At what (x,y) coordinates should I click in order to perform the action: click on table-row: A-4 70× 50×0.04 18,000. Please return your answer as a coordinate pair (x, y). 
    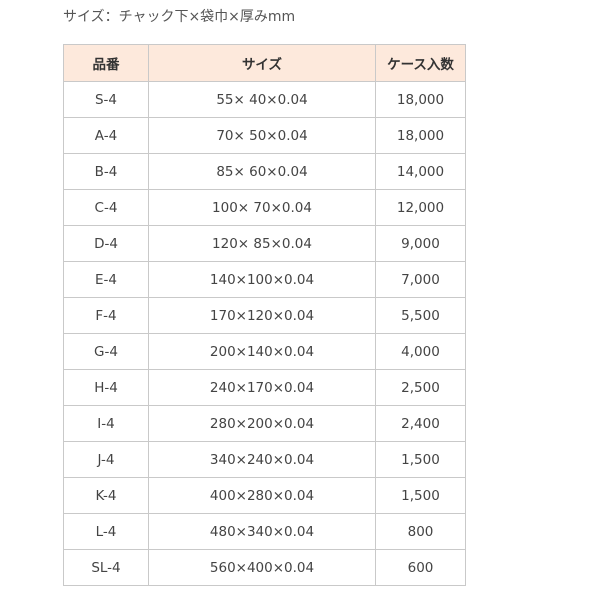
    Looking at the image, I should click on (264, 135).